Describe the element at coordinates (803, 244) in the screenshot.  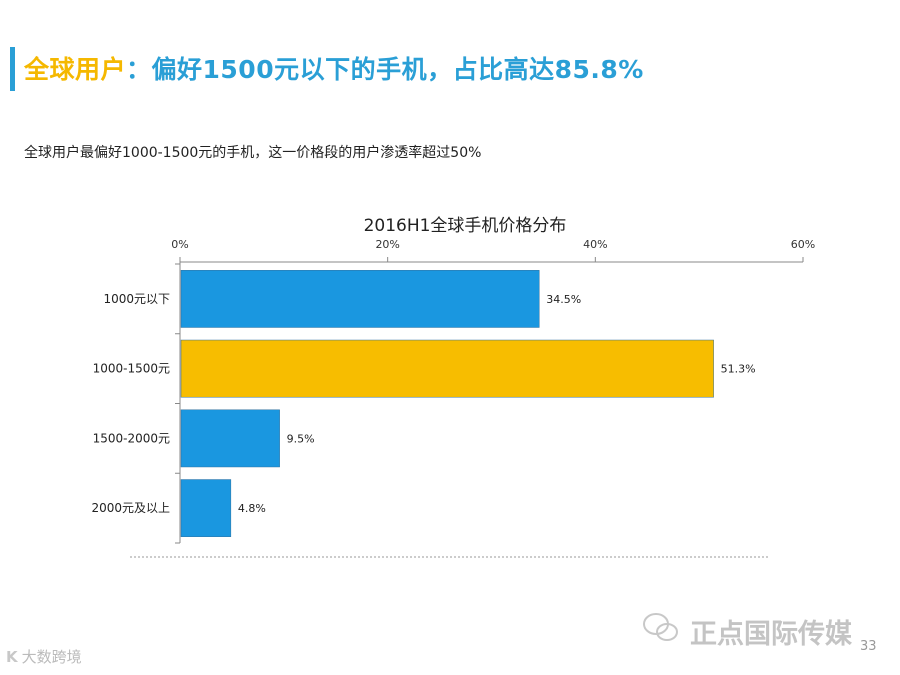
I see `x-tick-label: 60%` at that location.